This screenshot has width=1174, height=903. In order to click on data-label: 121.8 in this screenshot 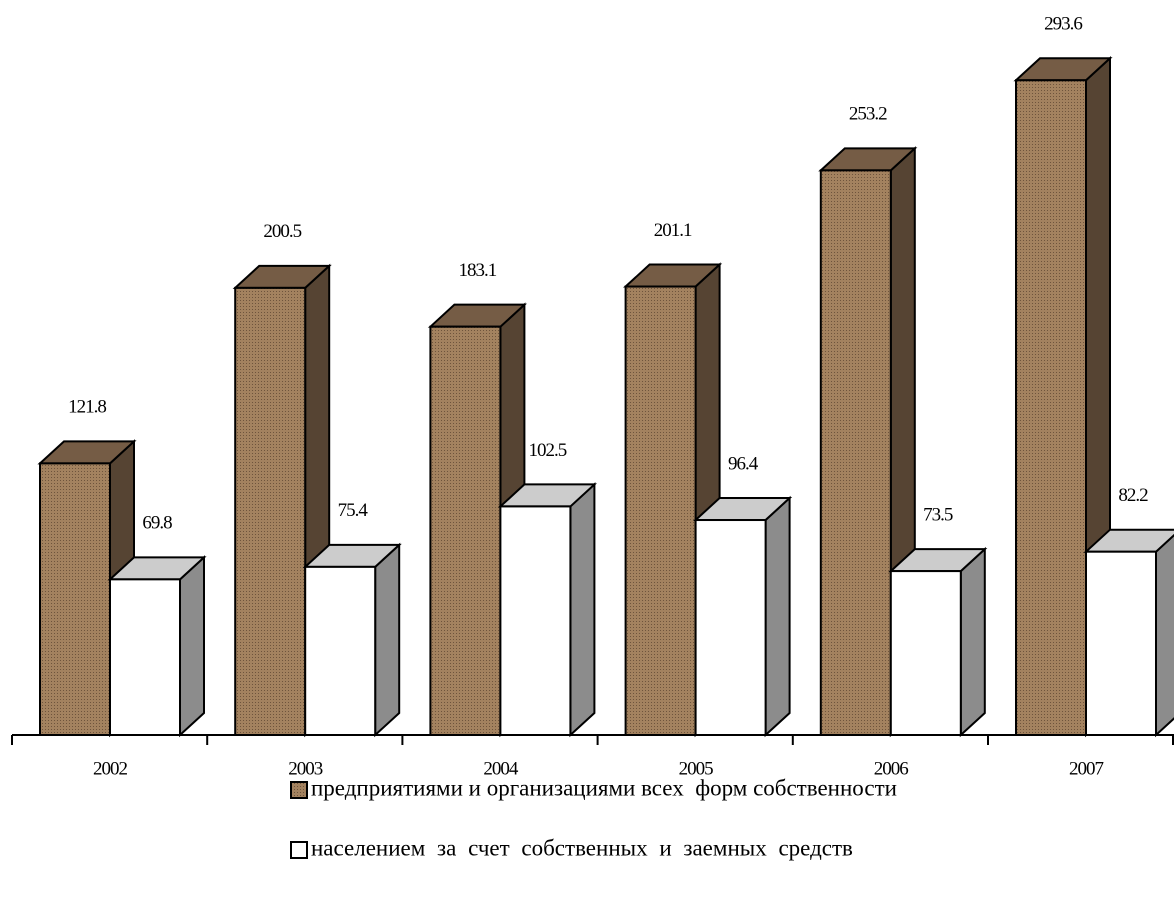, I will do `click(87, 407)`.